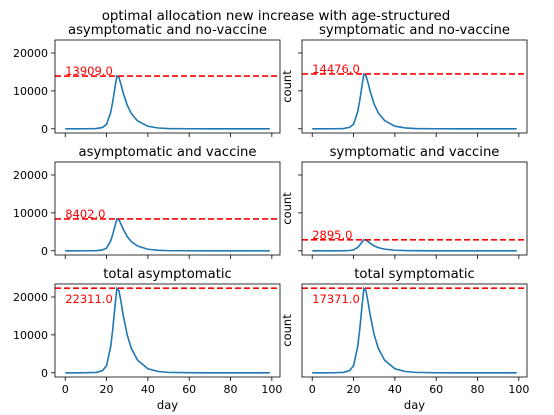 The width and height of the screenshot is (554, 415). What do you see at coordinates (168, 152) in the screenshot?
I see `subplot-title: asymptomatic and vaccine` at bounding box center [168, 152].